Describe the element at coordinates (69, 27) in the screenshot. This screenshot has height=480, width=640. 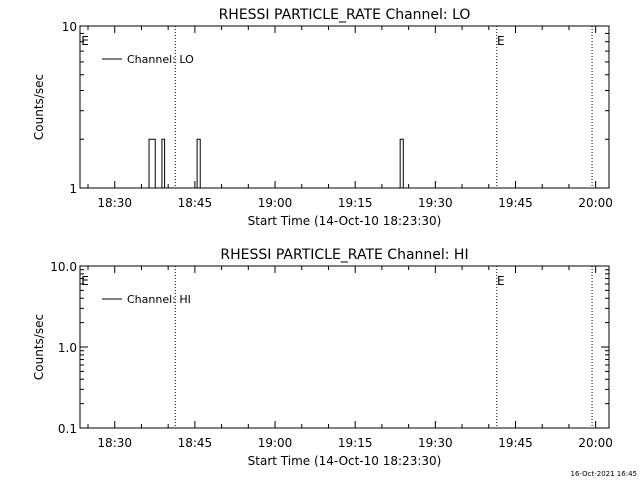
I see `y-tick-label: 10` at that location.